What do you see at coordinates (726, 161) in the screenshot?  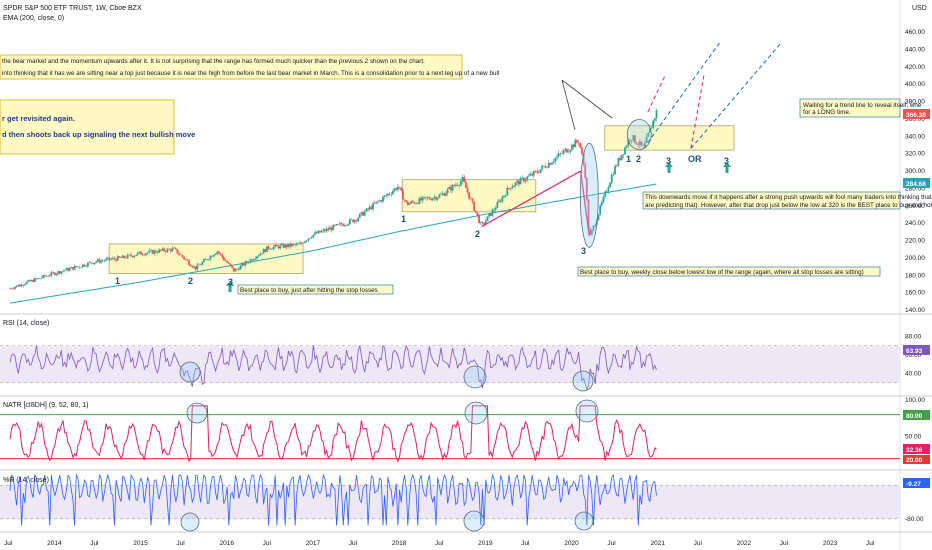 I see `range4-label-3b: 3` at bounding box center [726, 161].